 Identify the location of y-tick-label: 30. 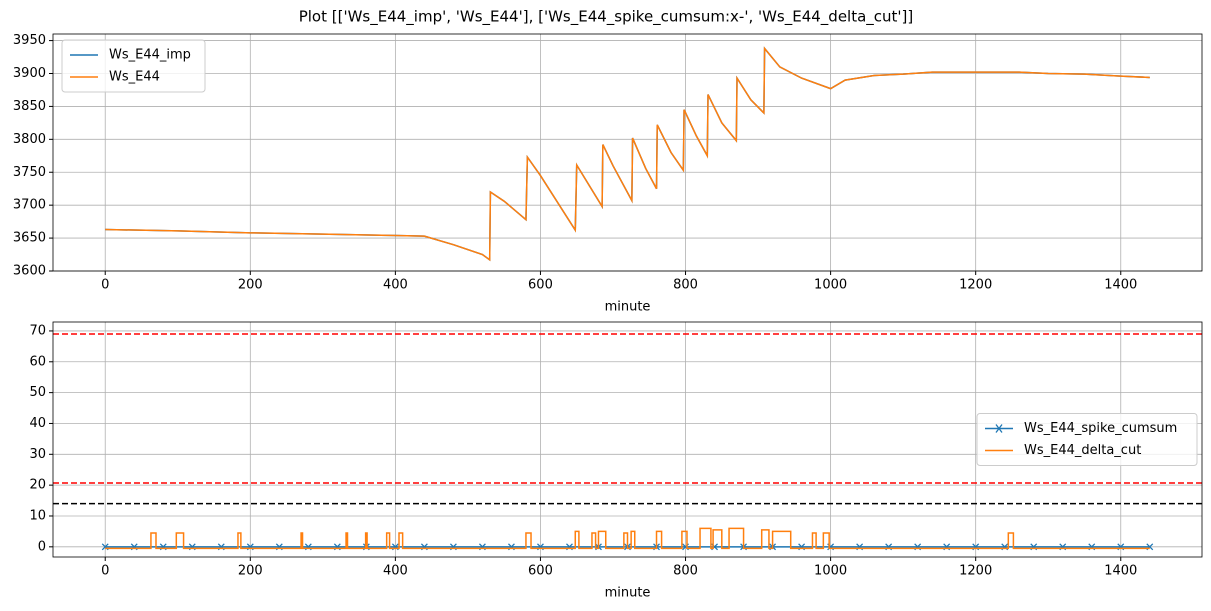
(37, 454).